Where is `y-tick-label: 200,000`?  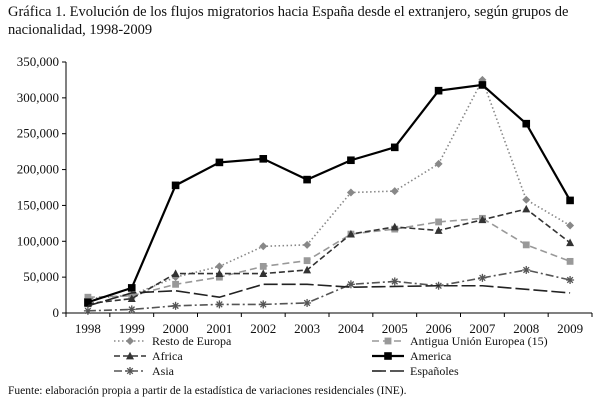
y-tick-label: 200,000 is located at coordinates (38, 169).